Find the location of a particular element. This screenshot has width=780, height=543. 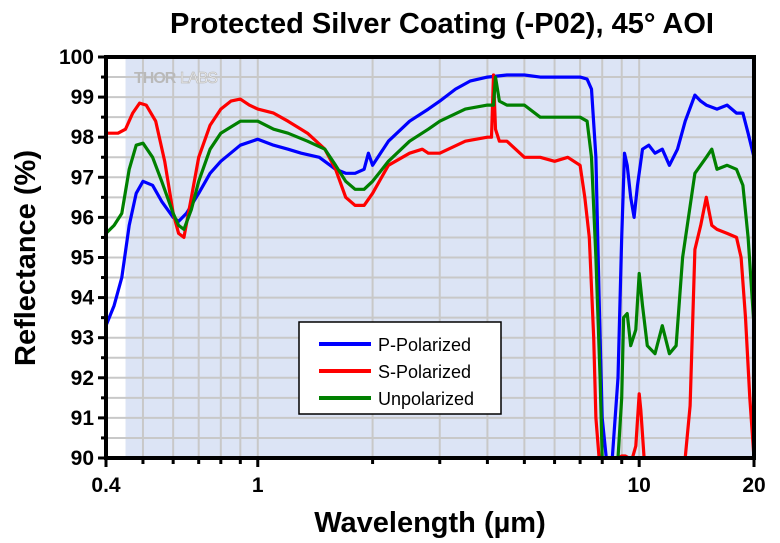

y-tick-label: 92 is located at coordinates (82, 378).